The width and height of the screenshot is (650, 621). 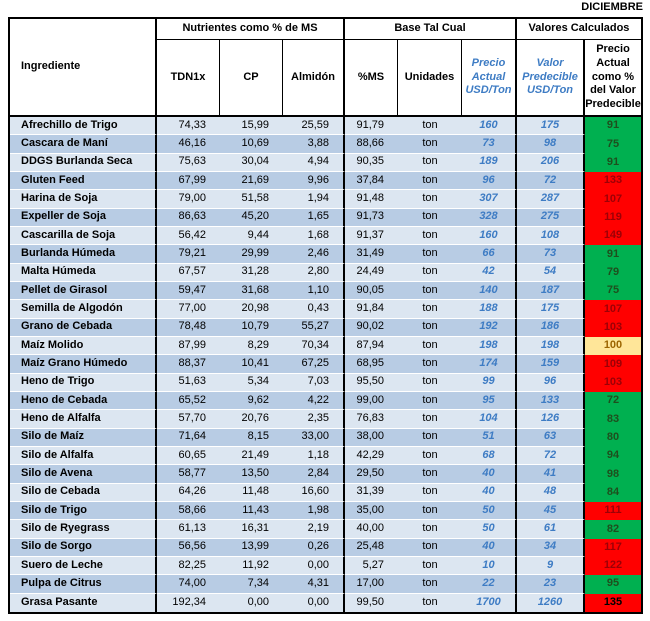 What do you see at coordinates (551, 144) in the screenshot?
I see `cell-predicted-value: 98` at bounding box center [551, 144].